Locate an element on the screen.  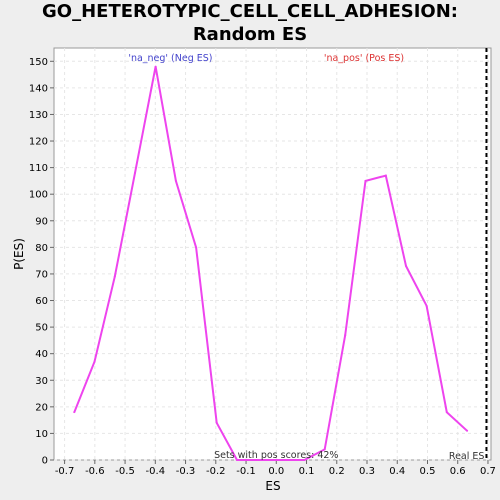
y-tick-label: 50 is located at coordinates (41, 328).